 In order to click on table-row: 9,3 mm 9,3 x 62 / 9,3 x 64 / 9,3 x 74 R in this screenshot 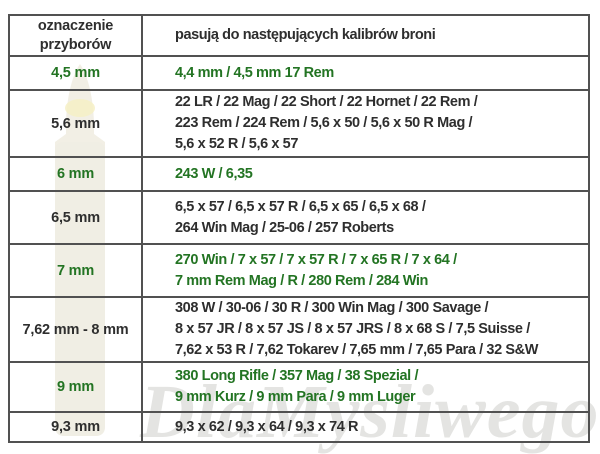, I will do `click(299, 427)`.